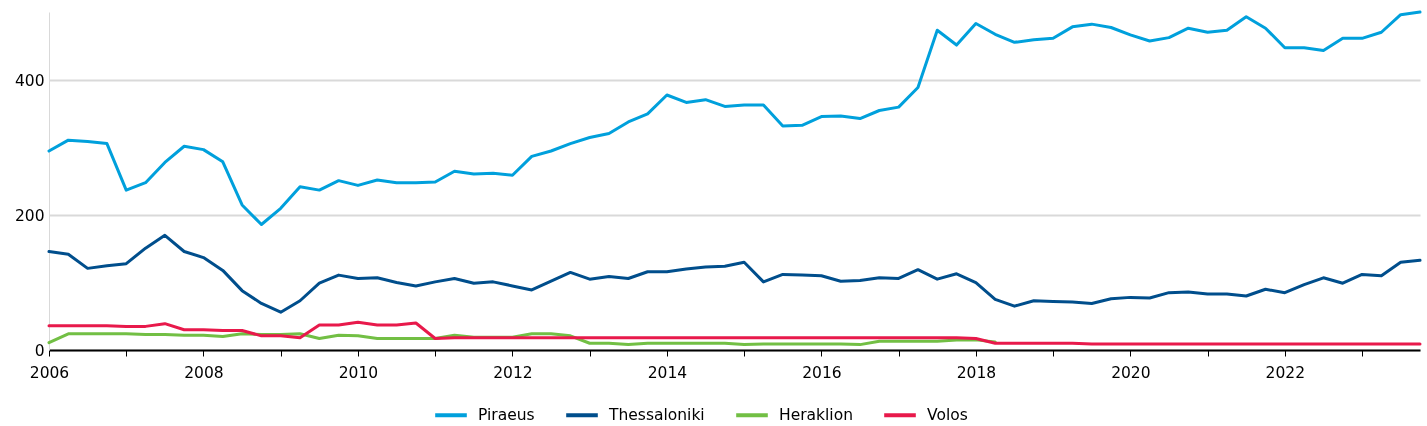  I want to click on legend-label: Volos, so click(947, 415).